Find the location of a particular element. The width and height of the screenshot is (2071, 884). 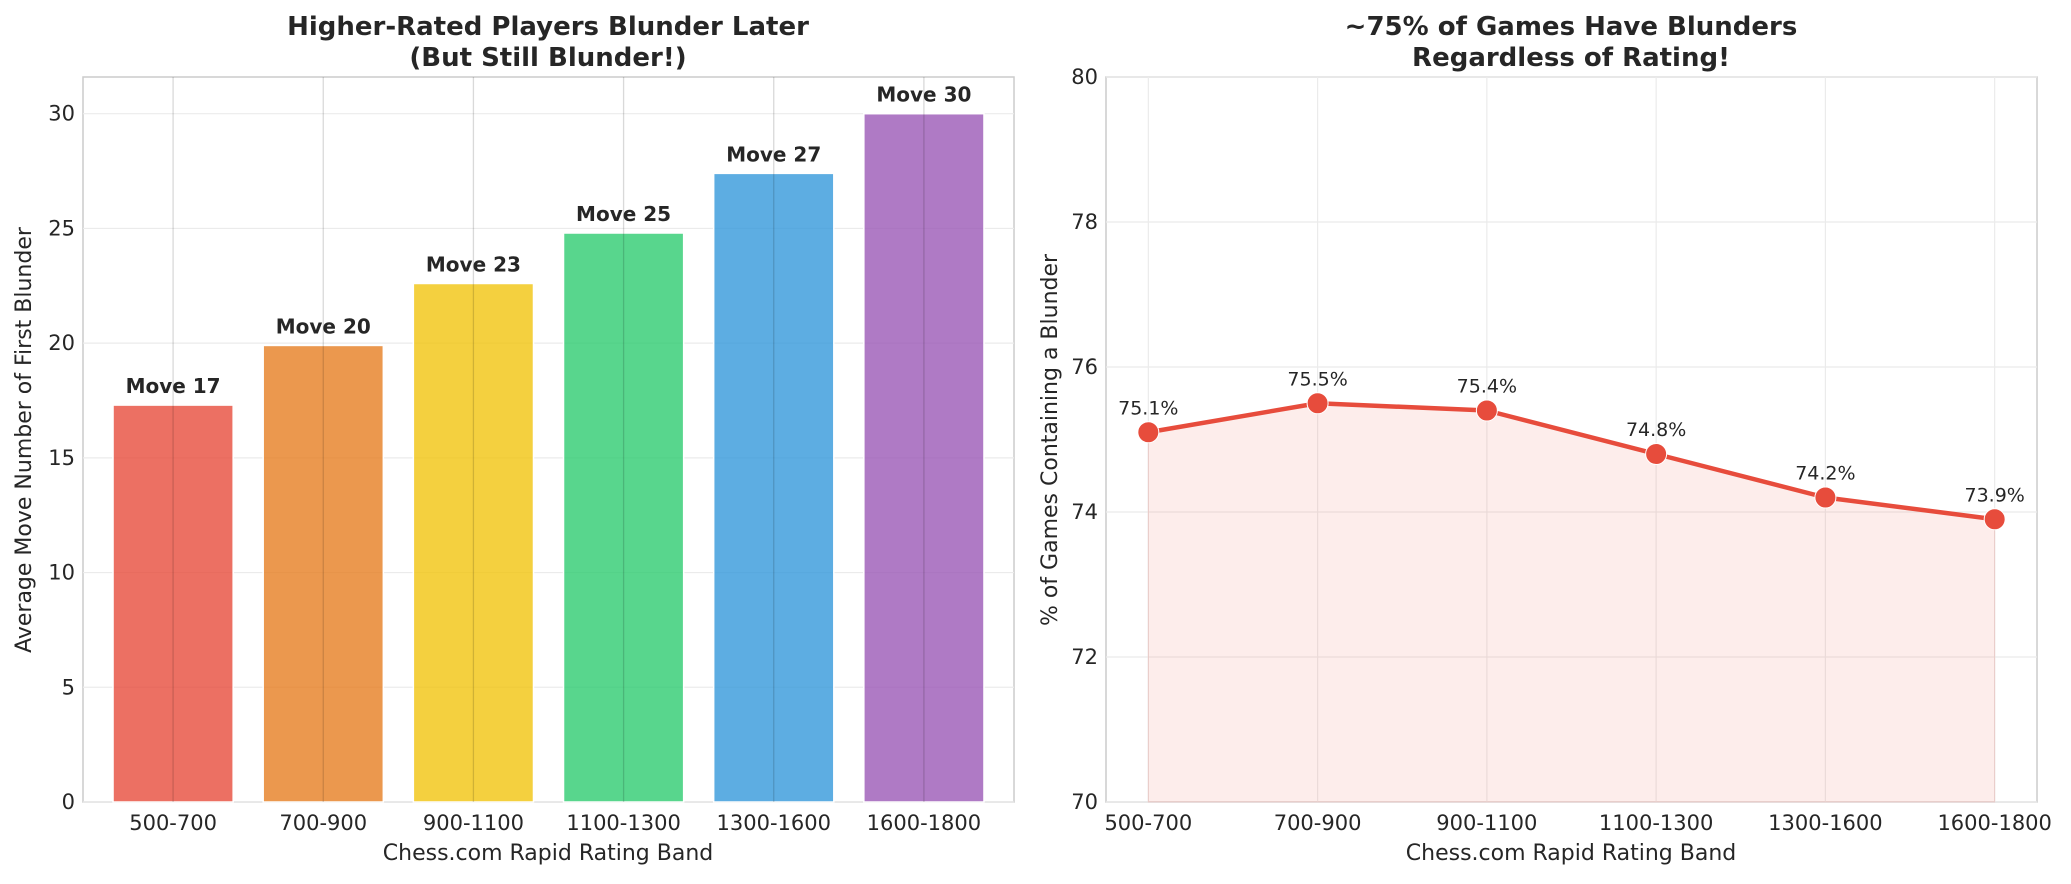

bar-y-tick-label: 15 is located at coordinates (61, 458).